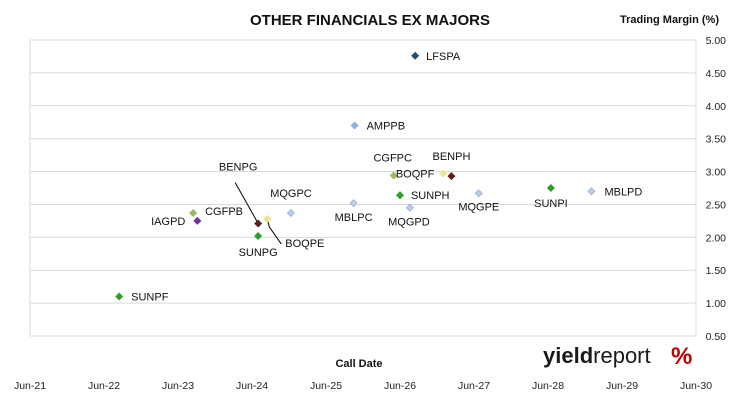 This screenshot has height=401, width=731. Describe the element at coordinates (415, 175) in the screenshot. I see `point-label-boqpf: BOQPF` at that location.